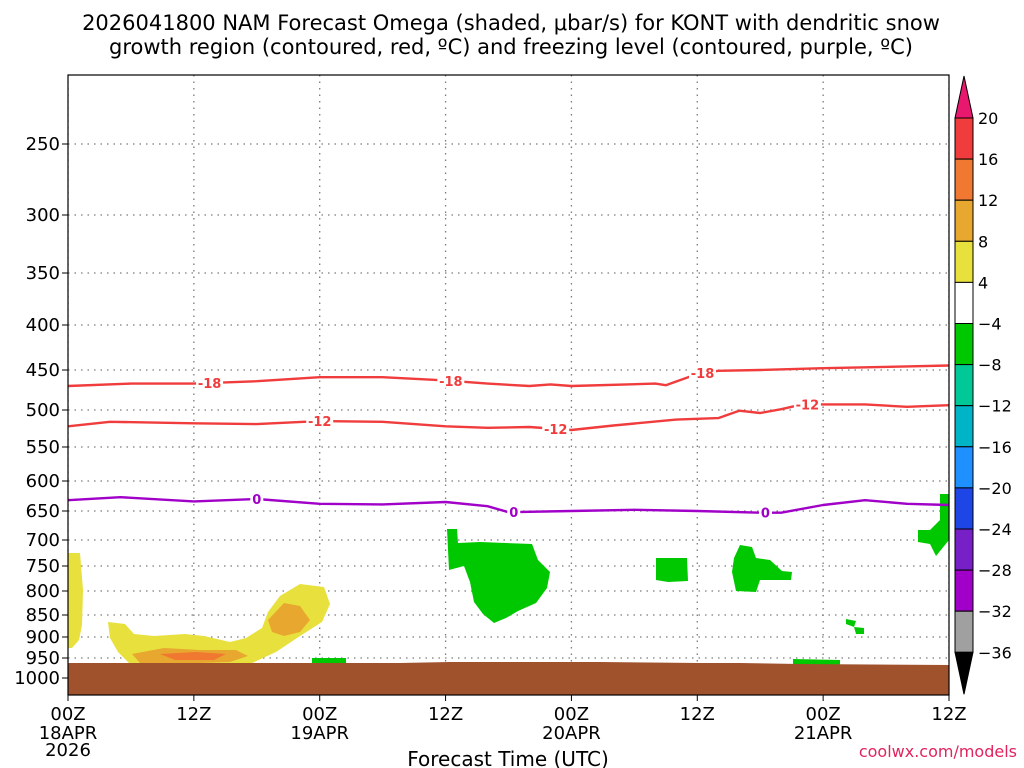 This screenshot has height=768, width=1024. What do you see at coordinates (995, 570) in the screenshot?
I see `colorbar-label-11: −28` at bounding box center [995, 570].